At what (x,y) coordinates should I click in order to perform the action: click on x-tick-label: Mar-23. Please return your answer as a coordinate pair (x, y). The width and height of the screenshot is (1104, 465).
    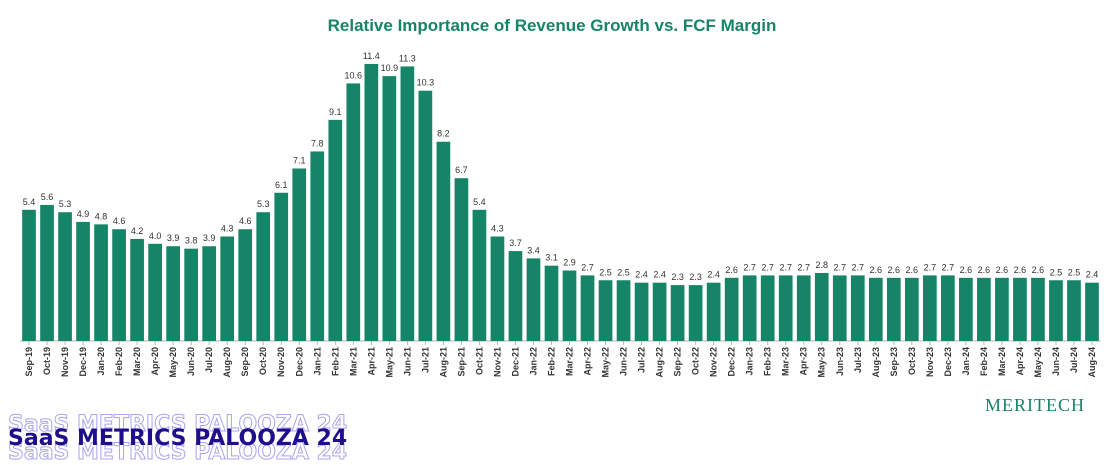
    Looking at the image, I should click on (786, 361).